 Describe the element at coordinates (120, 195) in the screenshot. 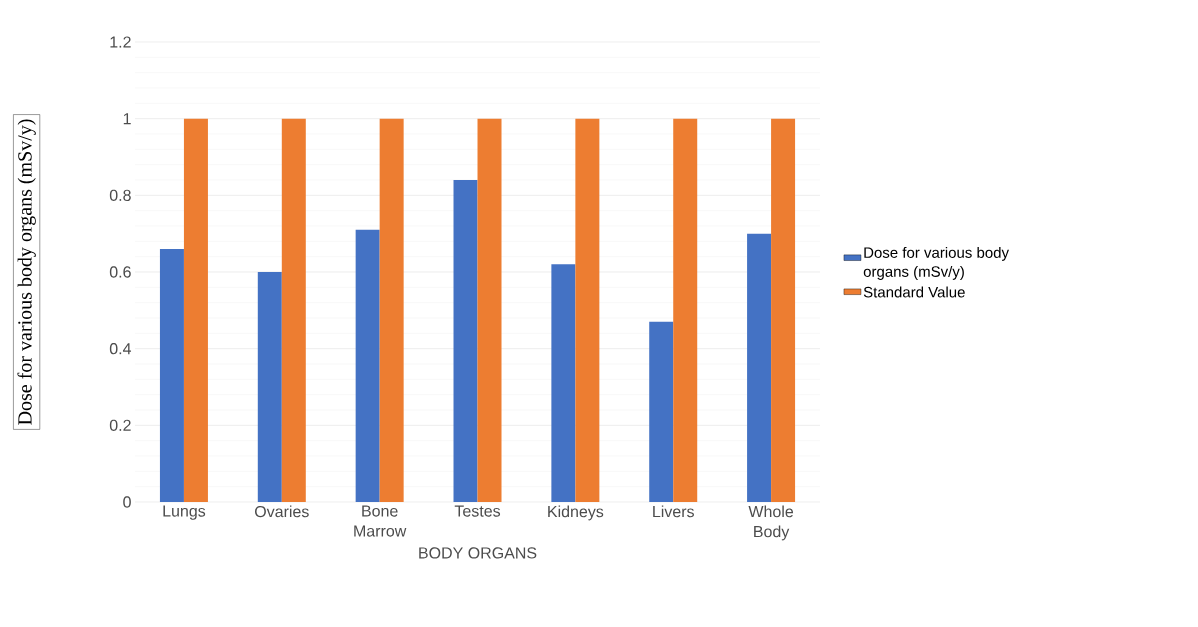

I see `y-tick-label: 0.8` at that location.